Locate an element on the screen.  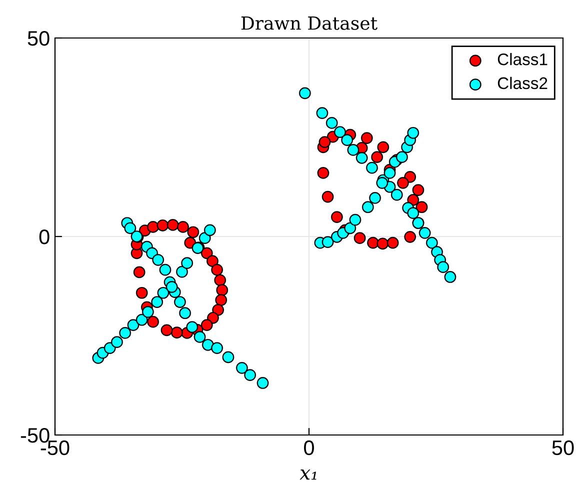
x-tick-label: 50 is located at coordinates (563, 448).